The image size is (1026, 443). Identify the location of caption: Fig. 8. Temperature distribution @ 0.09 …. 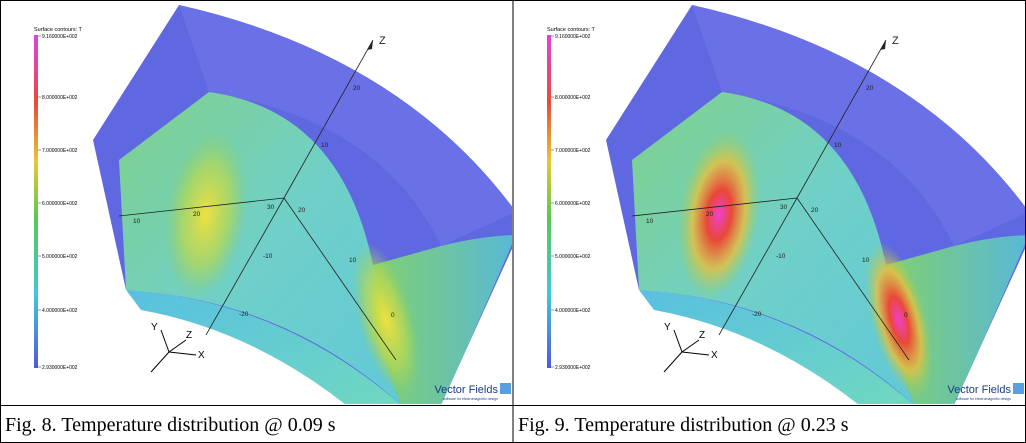
(170, 425).